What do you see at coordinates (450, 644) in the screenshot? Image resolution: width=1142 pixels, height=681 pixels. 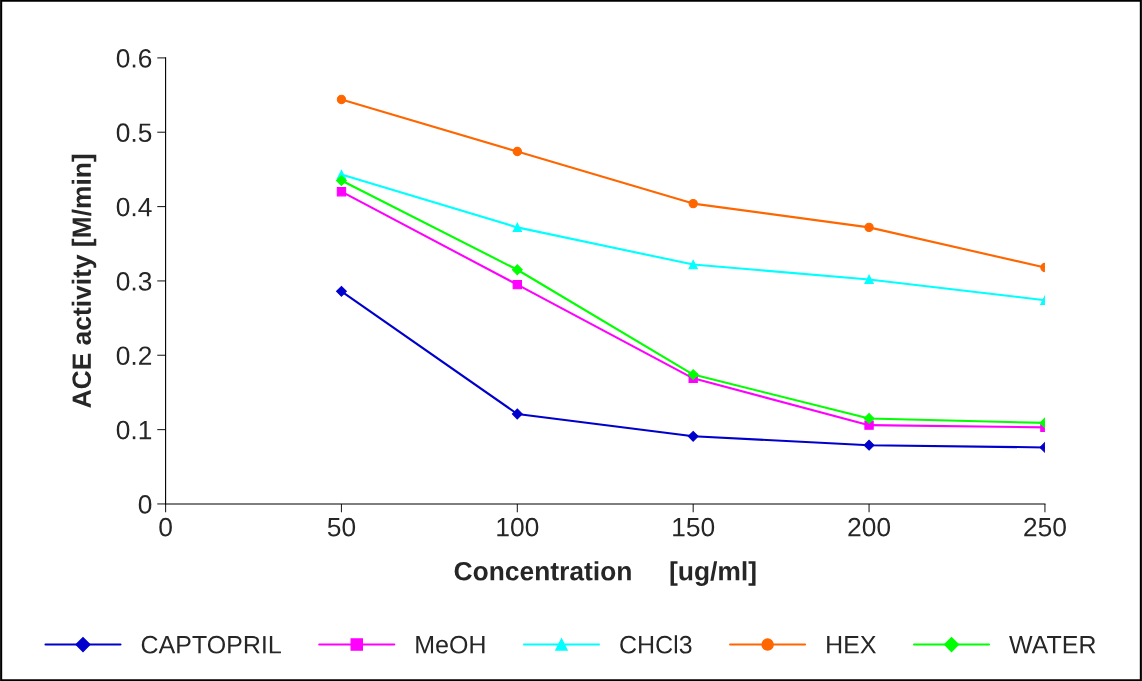 I see `legend-label: MeOH` at bounding box center [450, 644].